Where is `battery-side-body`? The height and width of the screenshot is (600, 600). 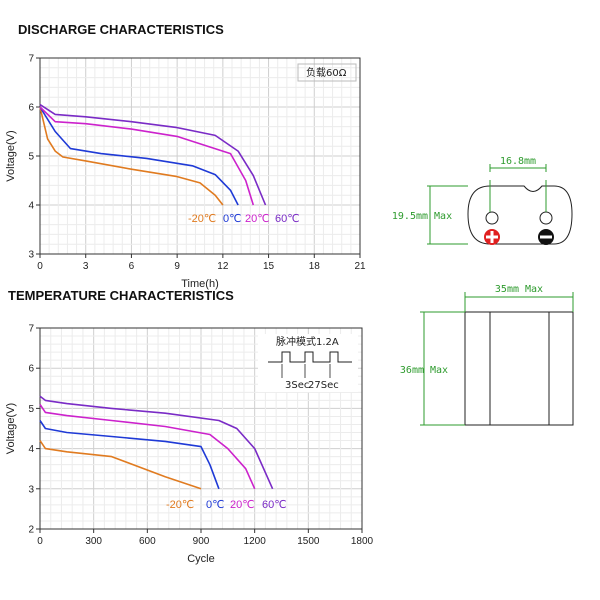
battery-side-body is located at coordinates (519, 368).